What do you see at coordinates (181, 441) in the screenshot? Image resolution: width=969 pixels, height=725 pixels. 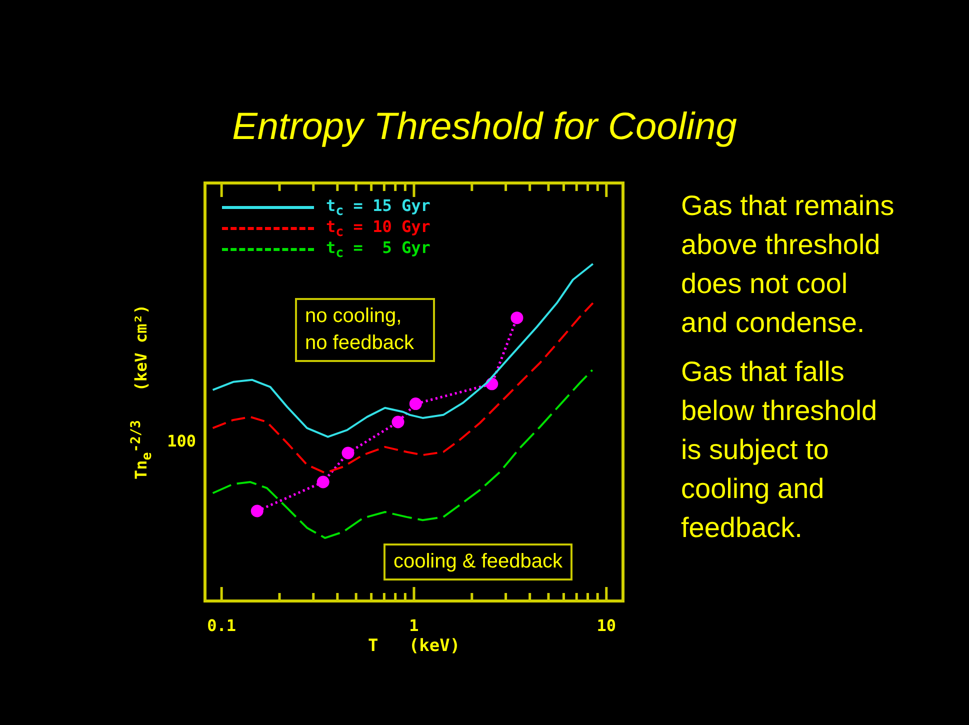 I see `text: 100` at bounding box center [181, 441].